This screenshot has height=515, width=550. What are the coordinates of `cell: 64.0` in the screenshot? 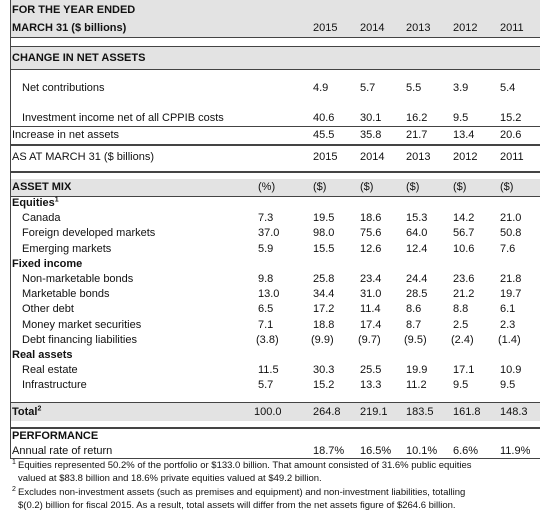 It's located at (416, 233).